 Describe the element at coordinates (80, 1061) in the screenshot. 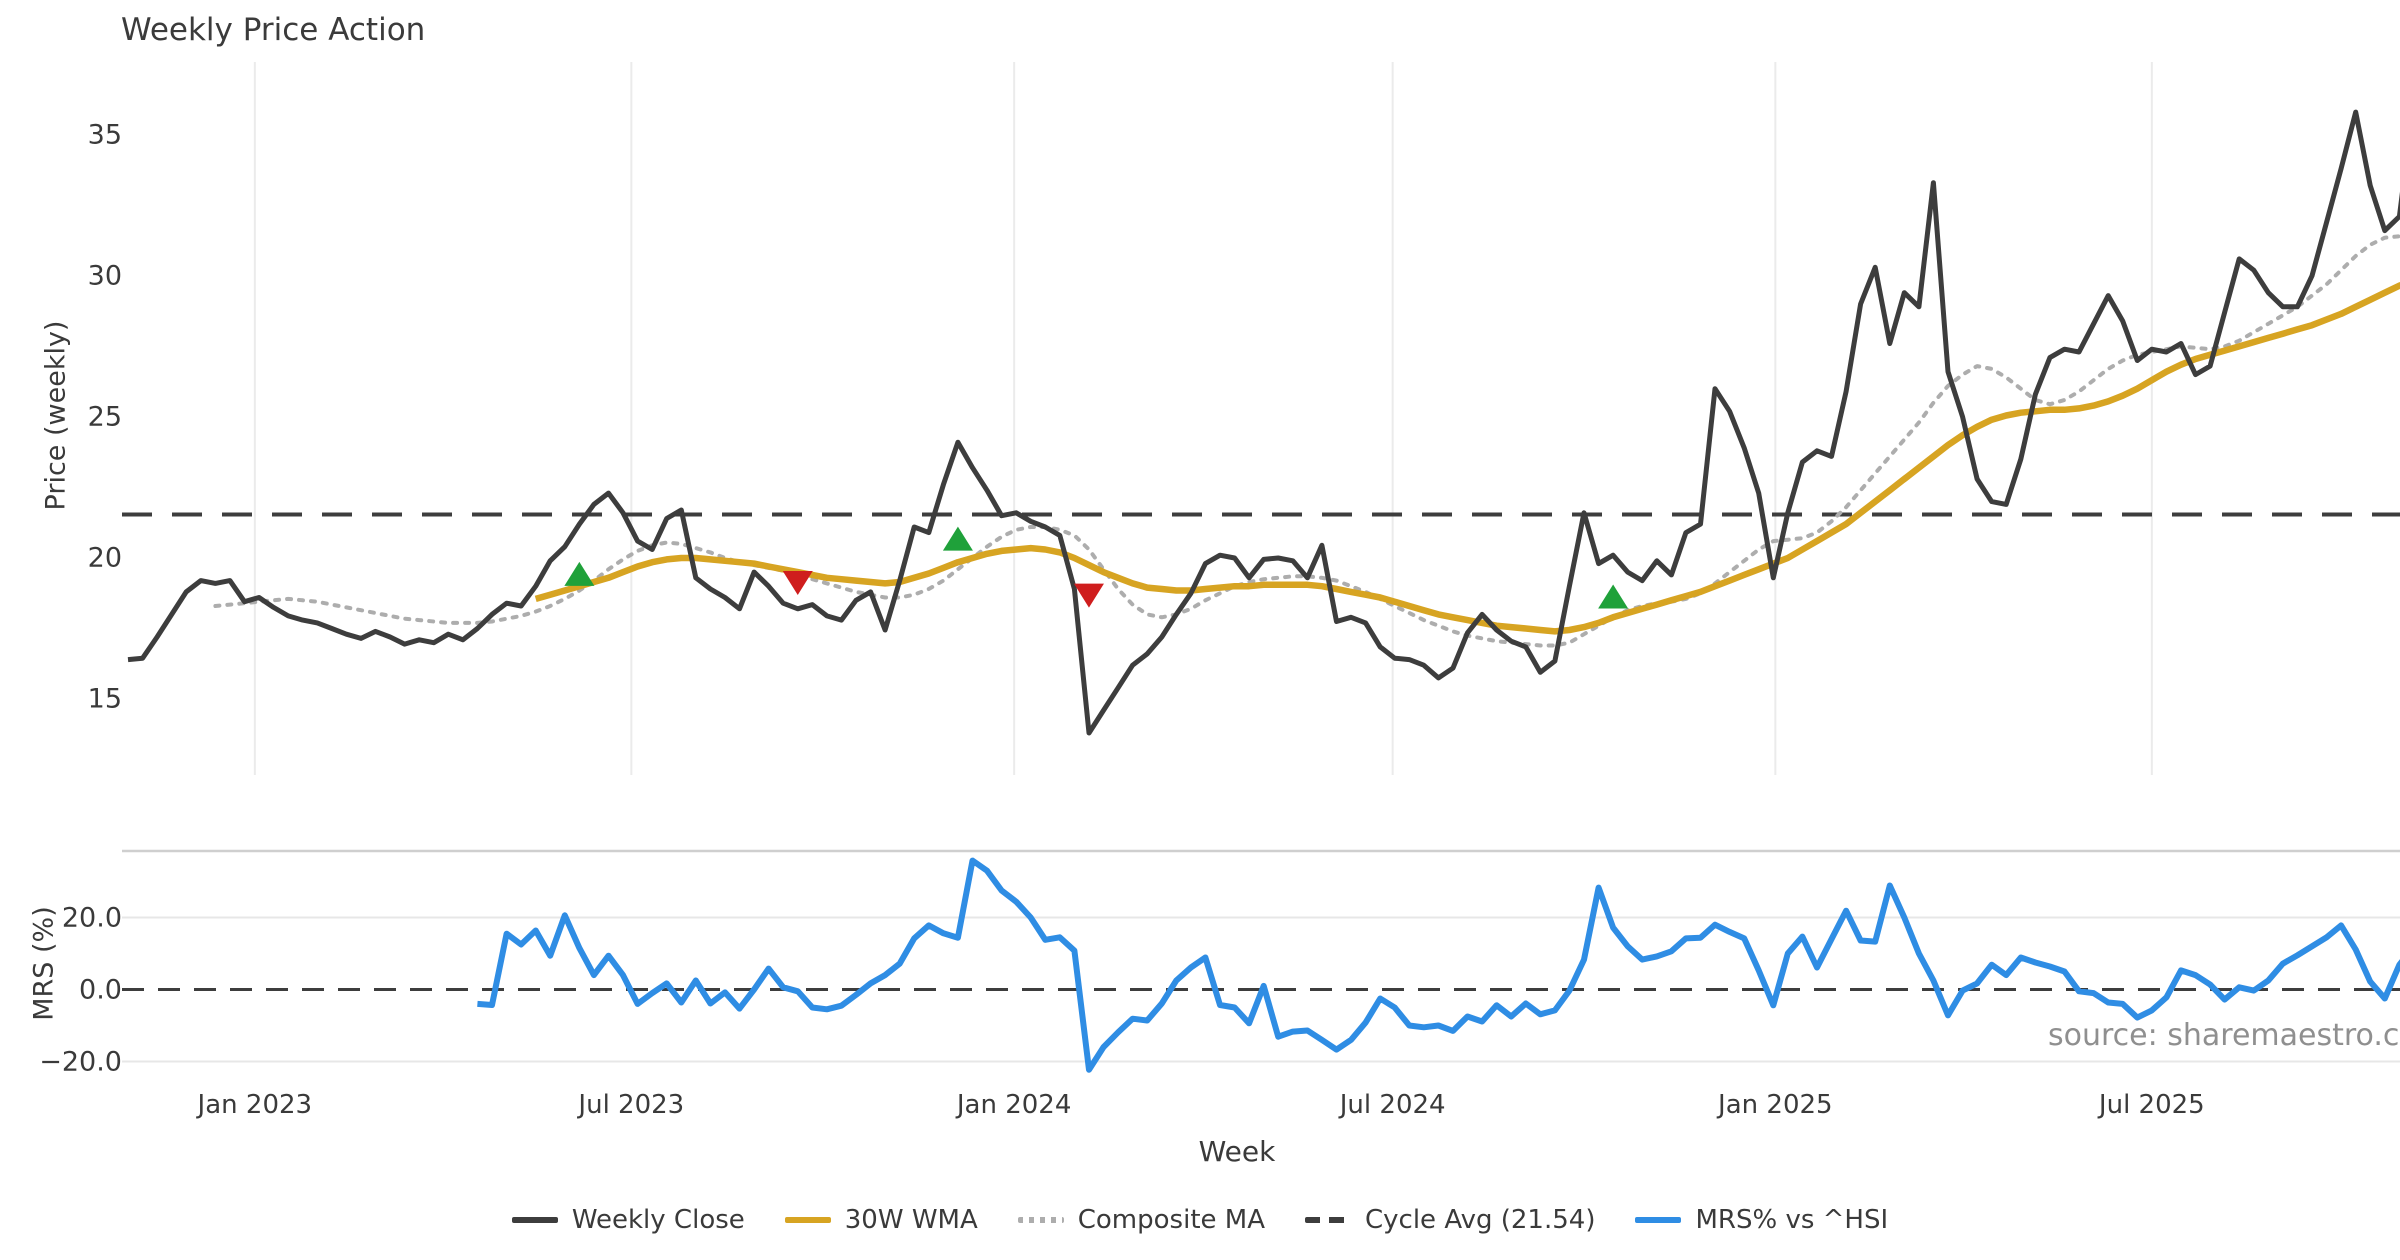

I see `mrs-tick-label: −20.0` at that location.